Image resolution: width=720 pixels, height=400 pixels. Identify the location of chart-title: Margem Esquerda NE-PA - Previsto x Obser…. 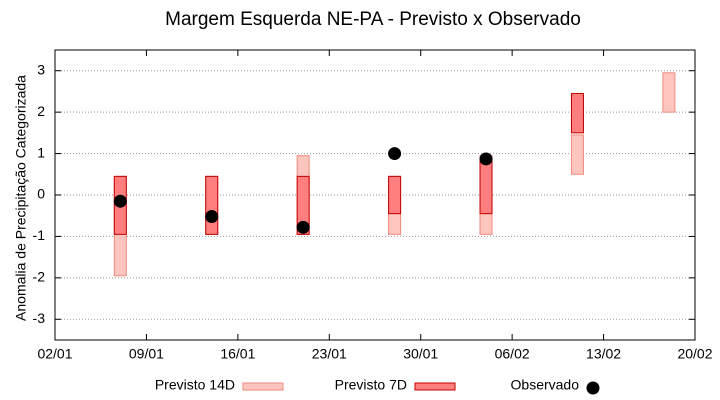
(373, 19).